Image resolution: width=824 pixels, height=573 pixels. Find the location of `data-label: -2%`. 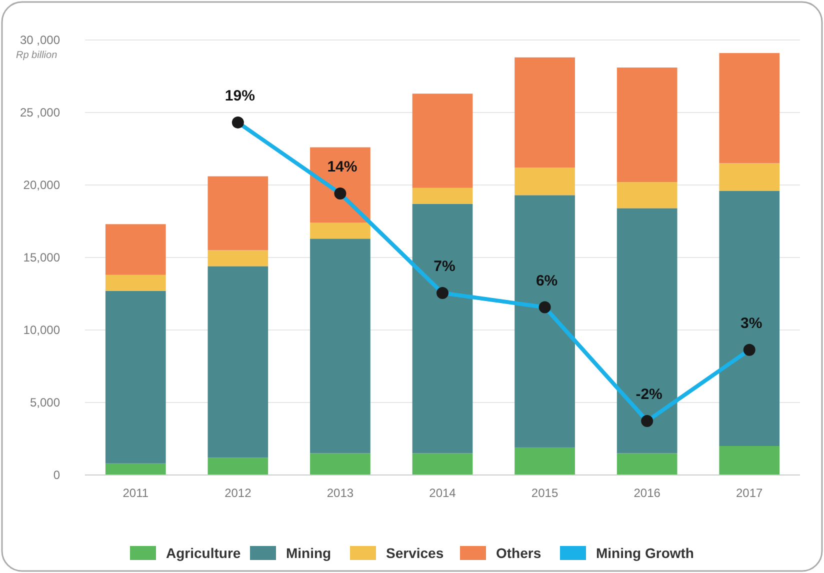

data-label: -2% is located at coordinates (649, 394).